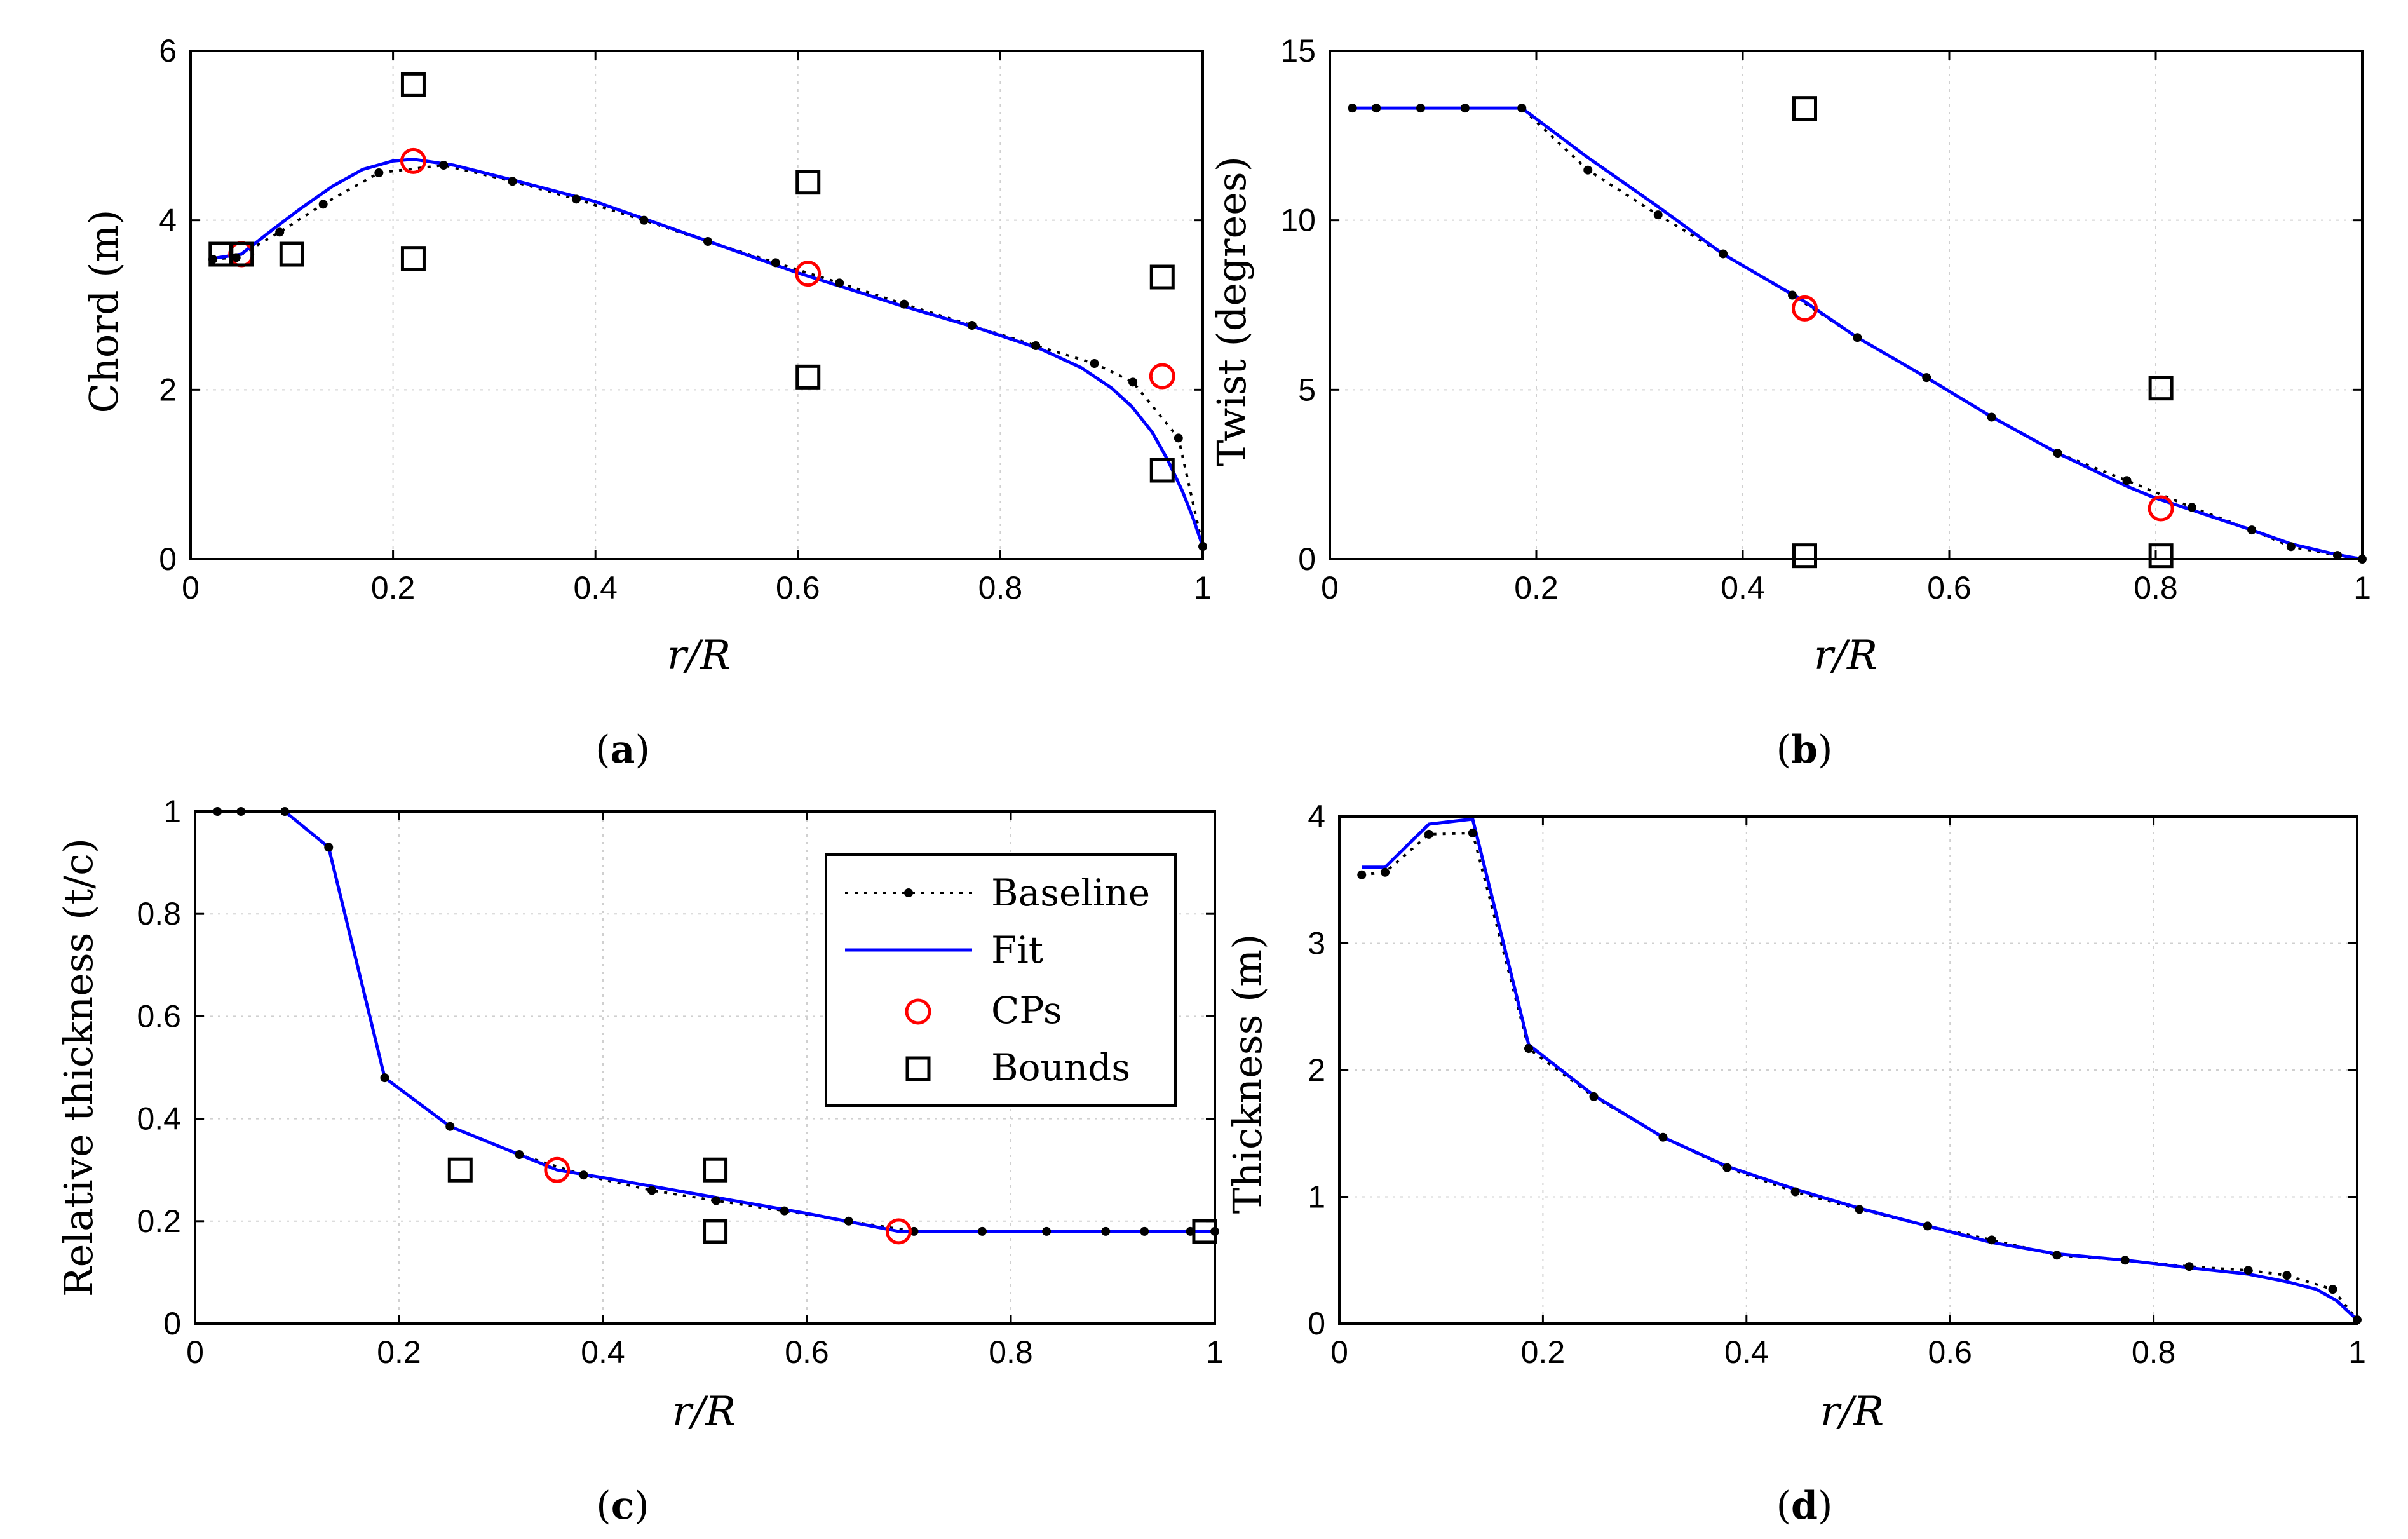  What do you see at coordinates (1298, 220) in the screenshot?
I see `y-tick-label: 10` at bounding box center [1298, 220].